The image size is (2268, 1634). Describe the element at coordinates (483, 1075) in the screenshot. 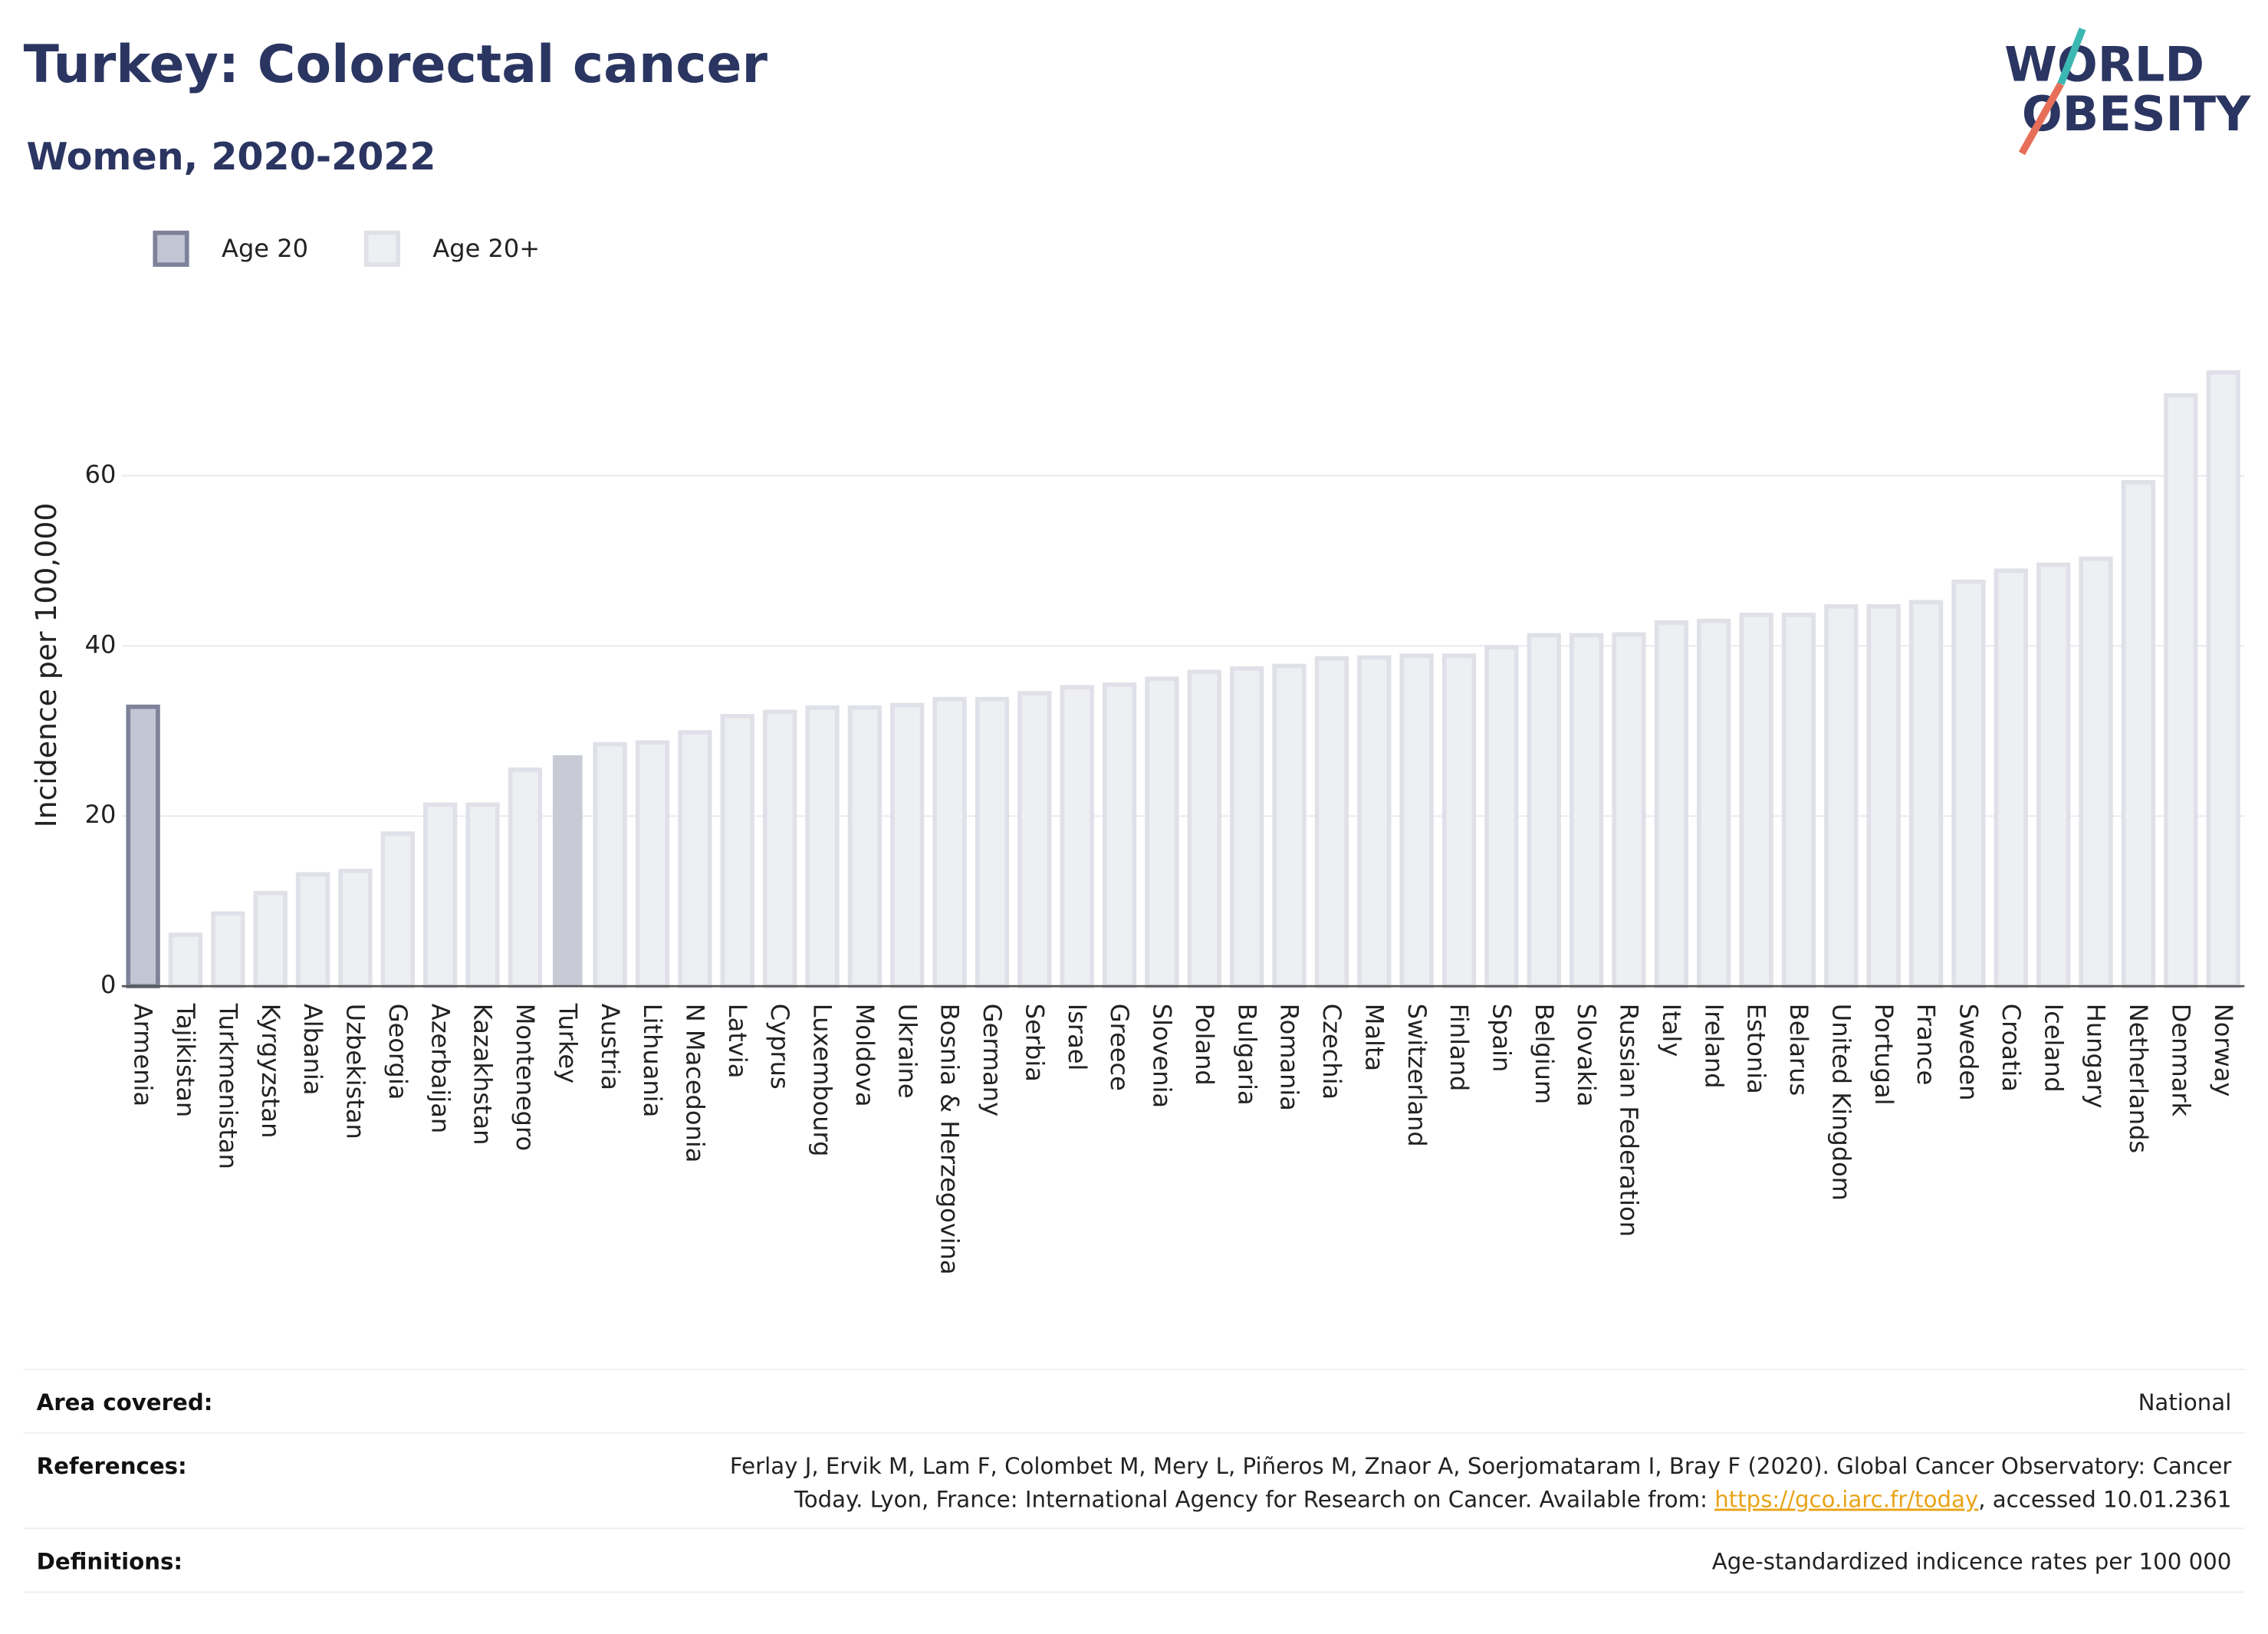

I see `x-tick-label: Kazakhstan` at that location.